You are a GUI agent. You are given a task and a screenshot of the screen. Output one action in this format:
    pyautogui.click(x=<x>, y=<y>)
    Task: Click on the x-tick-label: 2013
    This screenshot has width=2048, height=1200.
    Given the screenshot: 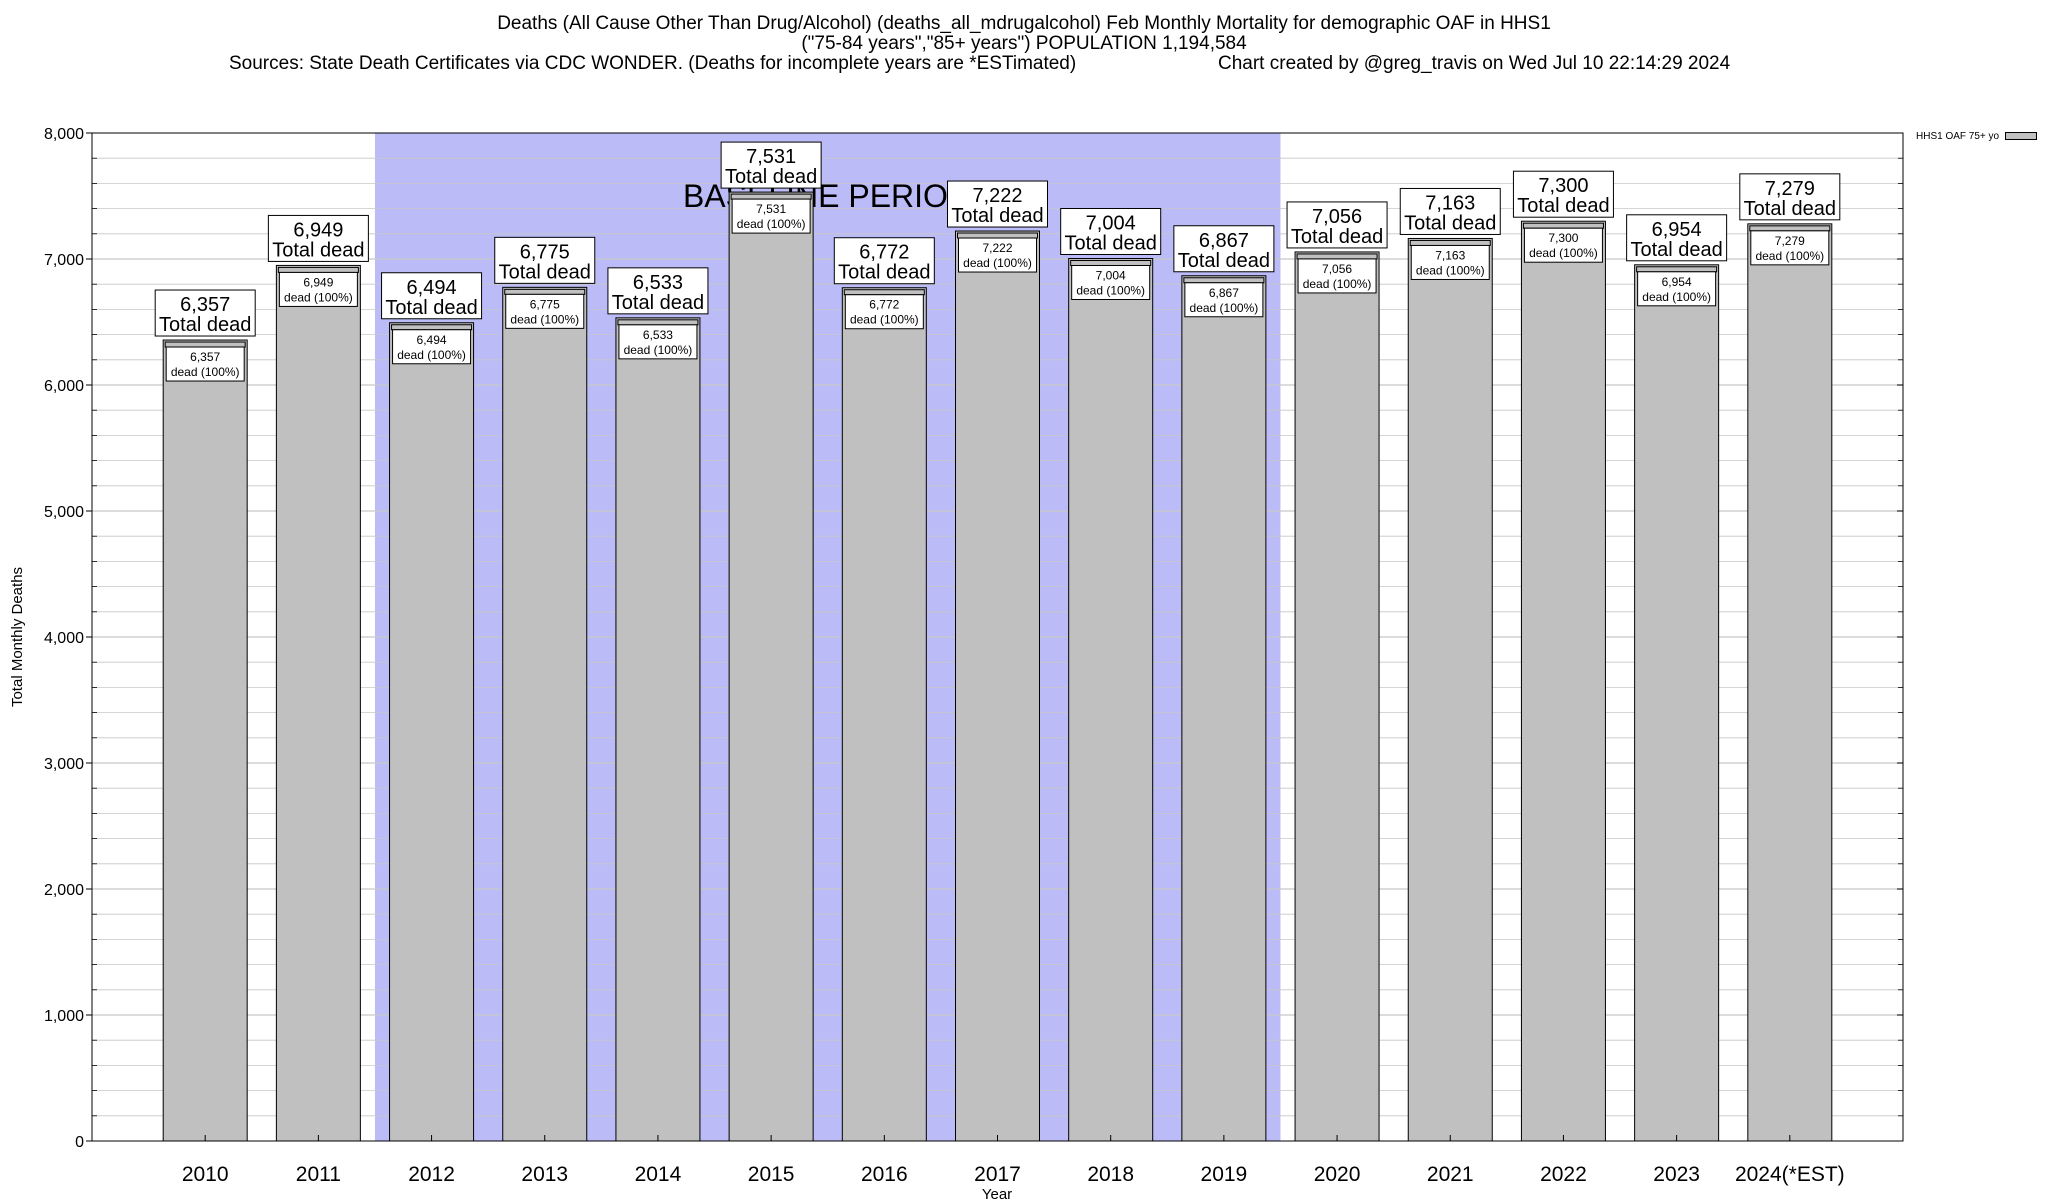 What is the action you would take?
    pyautogui.click(x=544, y=1174)
    